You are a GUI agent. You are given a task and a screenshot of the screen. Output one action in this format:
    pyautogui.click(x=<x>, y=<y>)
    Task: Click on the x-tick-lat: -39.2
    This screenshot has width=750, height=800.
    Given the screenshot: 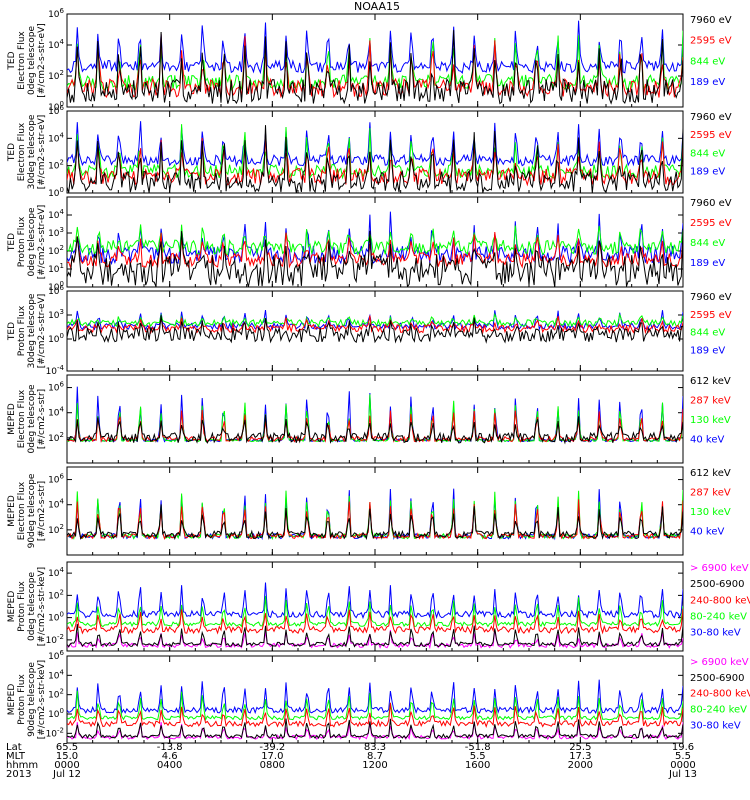 What is the action you would take?
    pyautogui.click(x=272, y=747)
    